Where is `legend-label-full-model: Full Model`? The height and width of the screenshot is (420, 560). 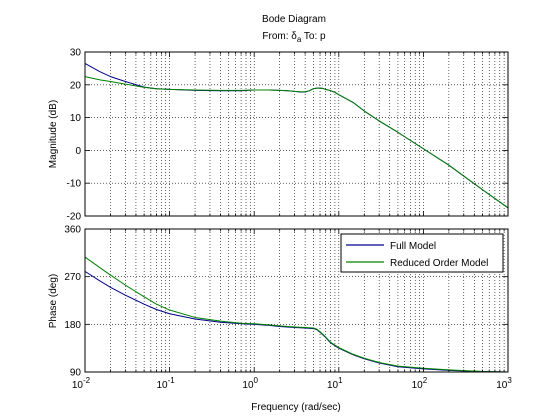
legend-label-full-model: Full Model is located at coordinates (413, 246).